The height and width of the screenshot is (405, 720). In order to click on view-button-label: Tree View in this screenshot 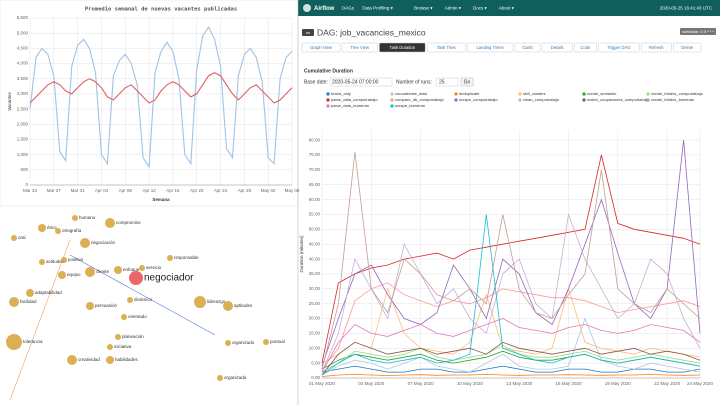, I will do `click(360, 47)`.